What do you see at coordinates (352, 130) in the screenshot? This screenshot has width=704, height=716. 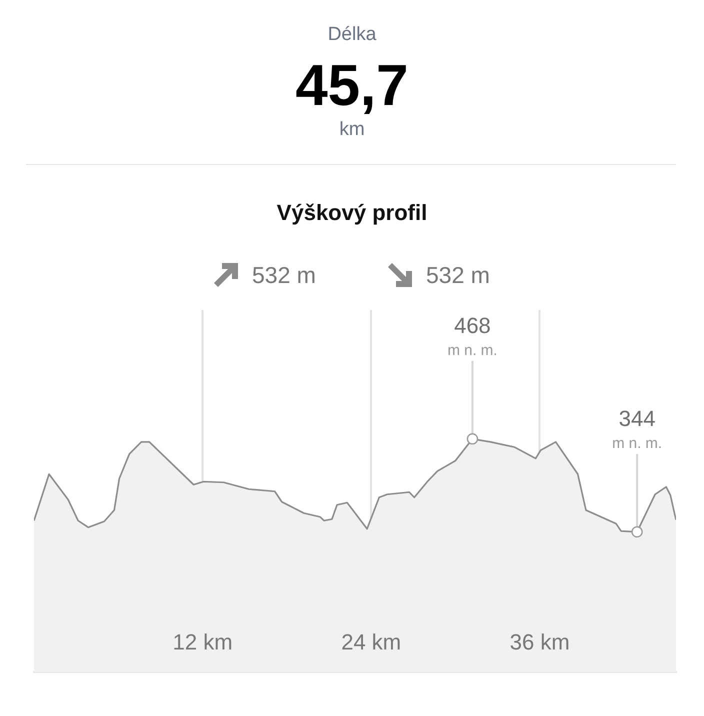 I see `text: km` at bounding box center [352, 130].